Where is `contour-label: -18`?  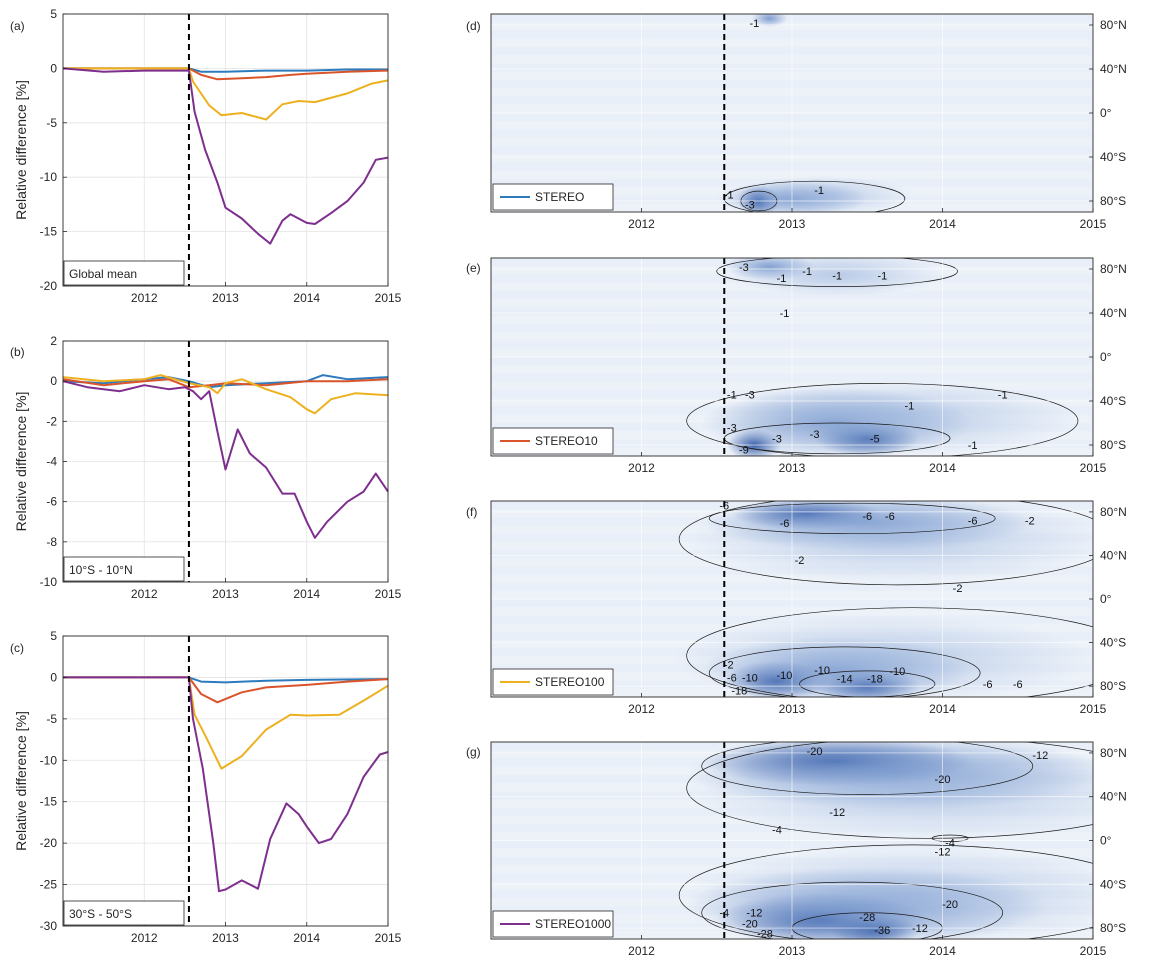 contour-label: -18 is located at coordinates (875, 679).